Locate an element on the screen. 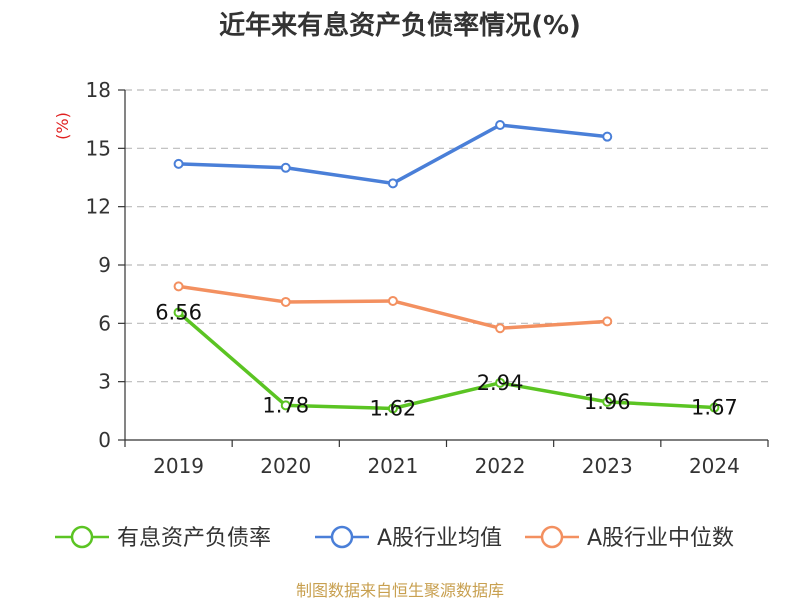 This screenshot has height=600, width=800. x-tick-label: 2021 is located at coordinates (392, 466).